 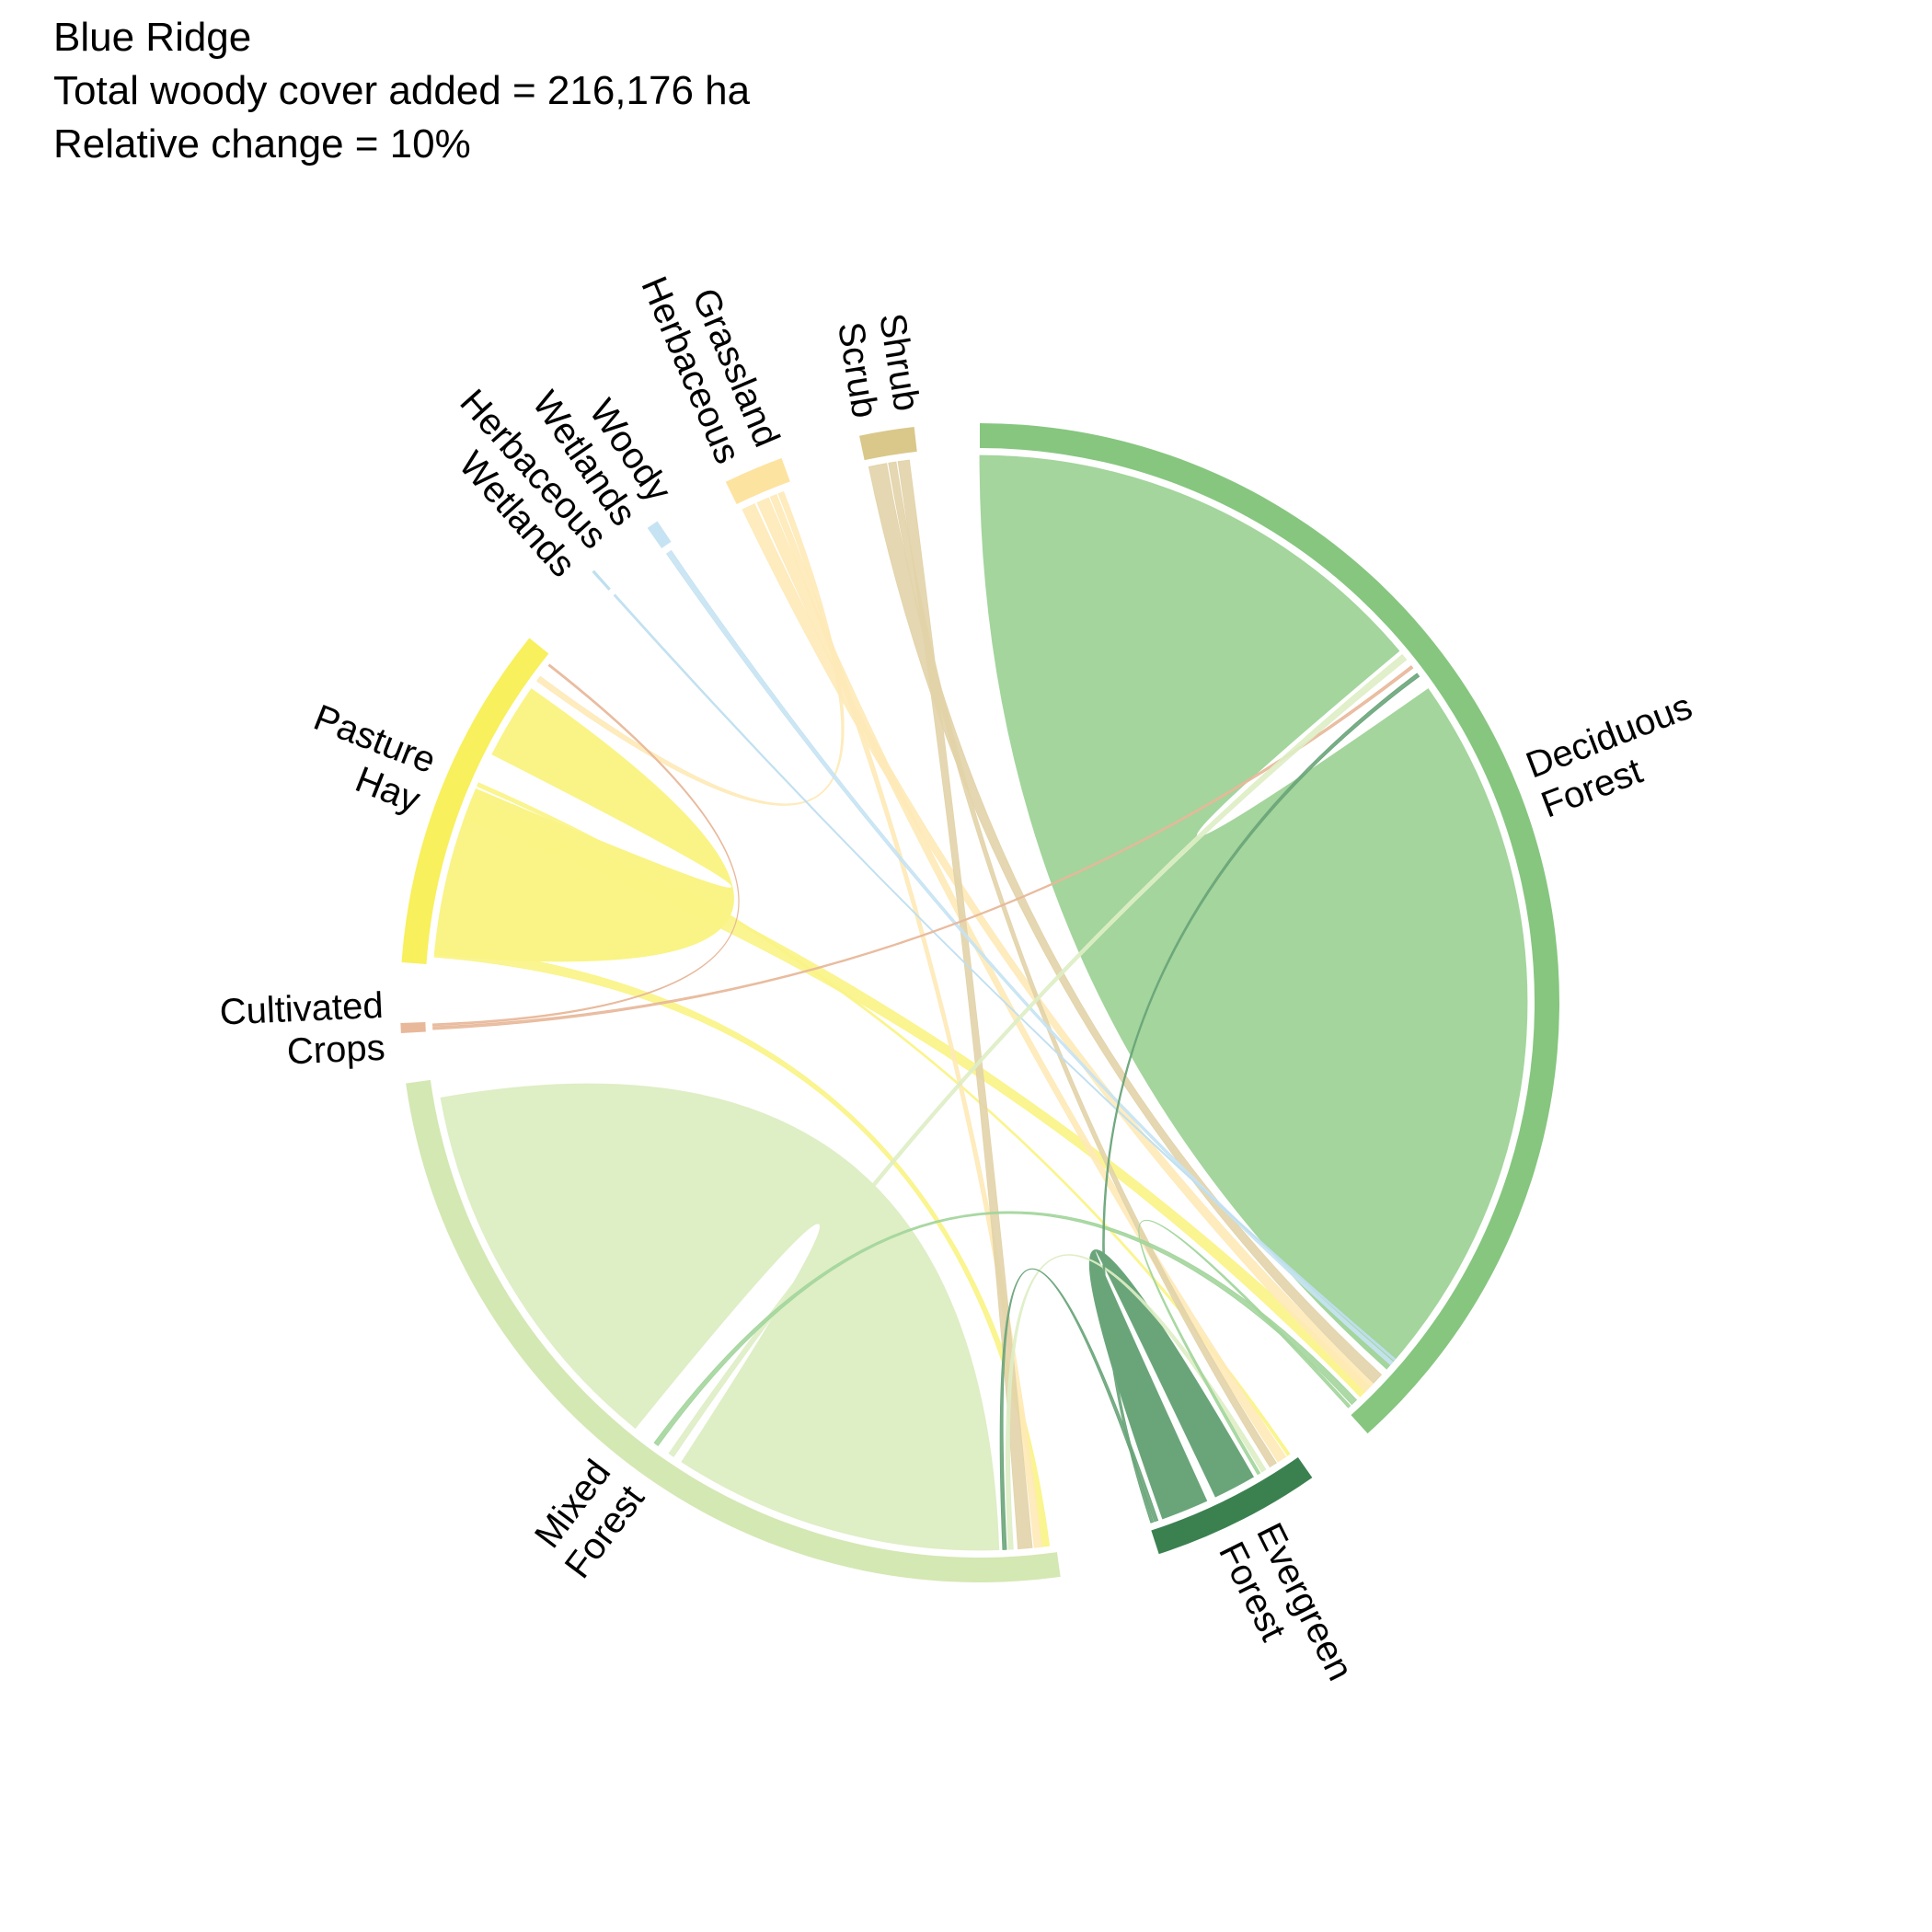 I want to click on chord-link-grass-to-evergreen, so click(x=1021, y=980).